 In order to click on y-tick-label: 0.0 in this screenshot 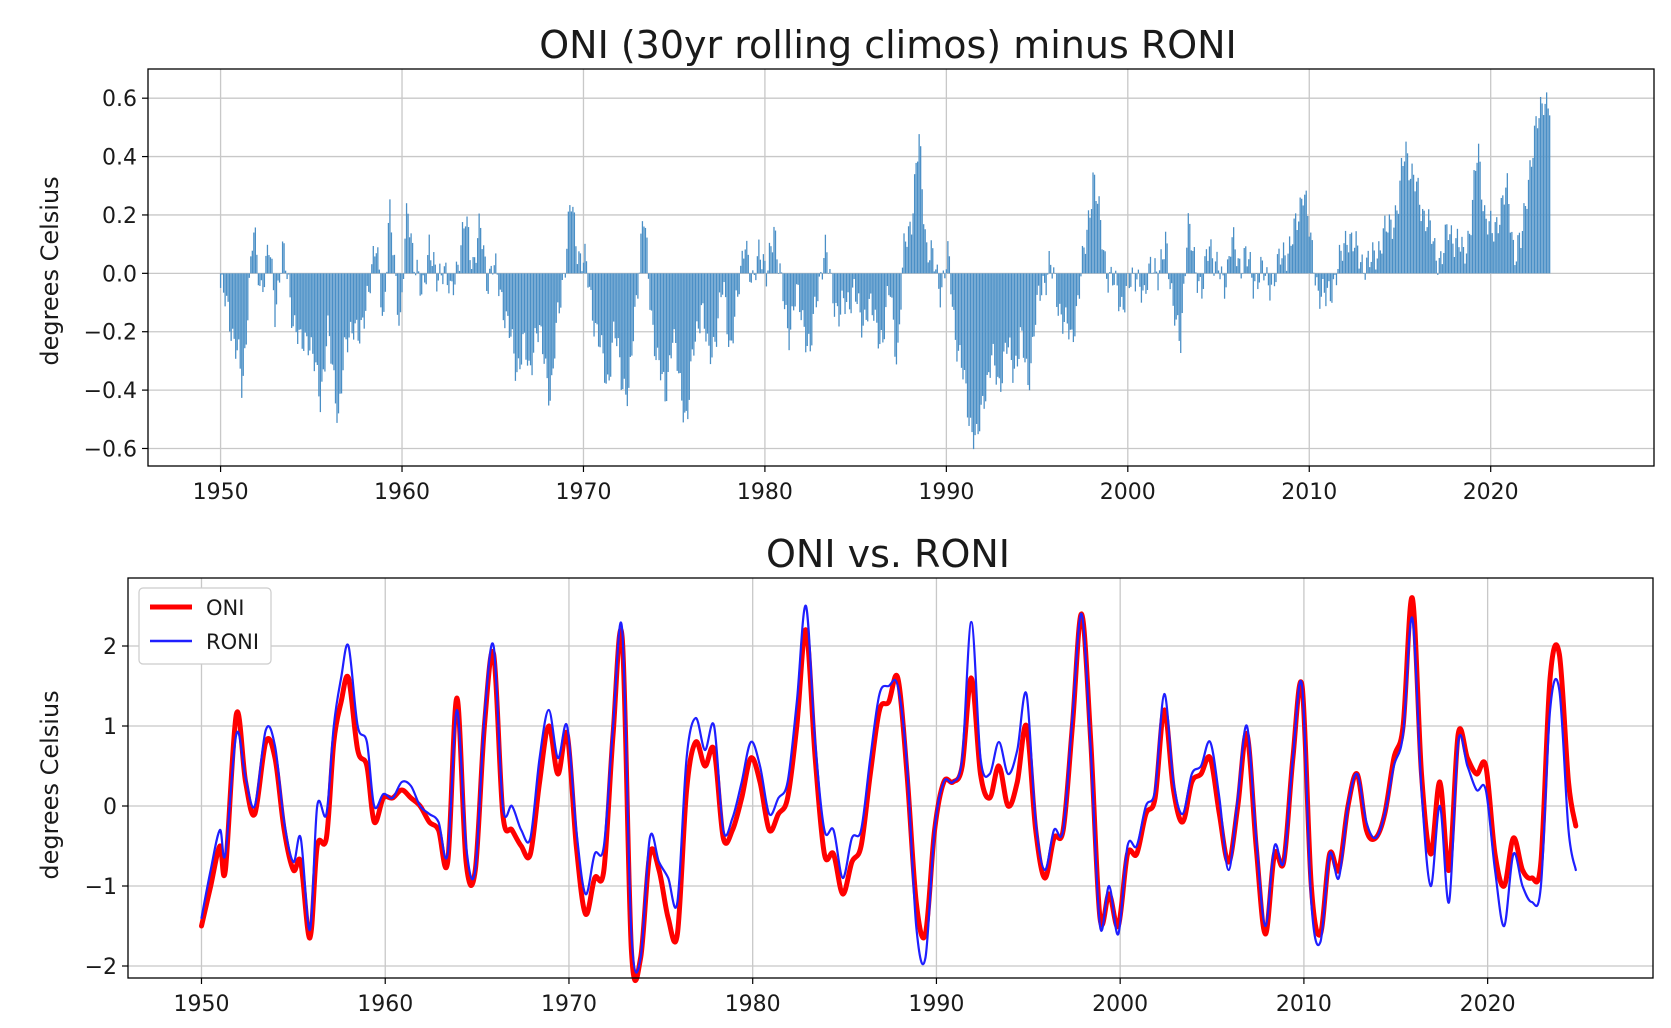, I will do `click(119, 274)`.